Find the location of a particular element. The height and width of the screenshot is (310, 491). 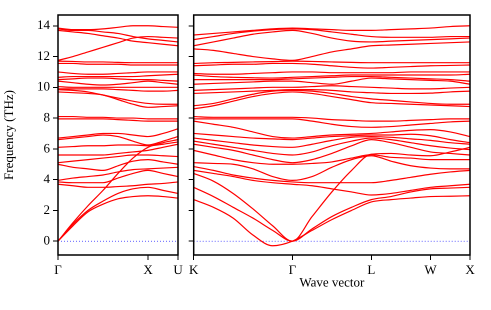

x-tick-label: W is located at coordinates (431, 270).